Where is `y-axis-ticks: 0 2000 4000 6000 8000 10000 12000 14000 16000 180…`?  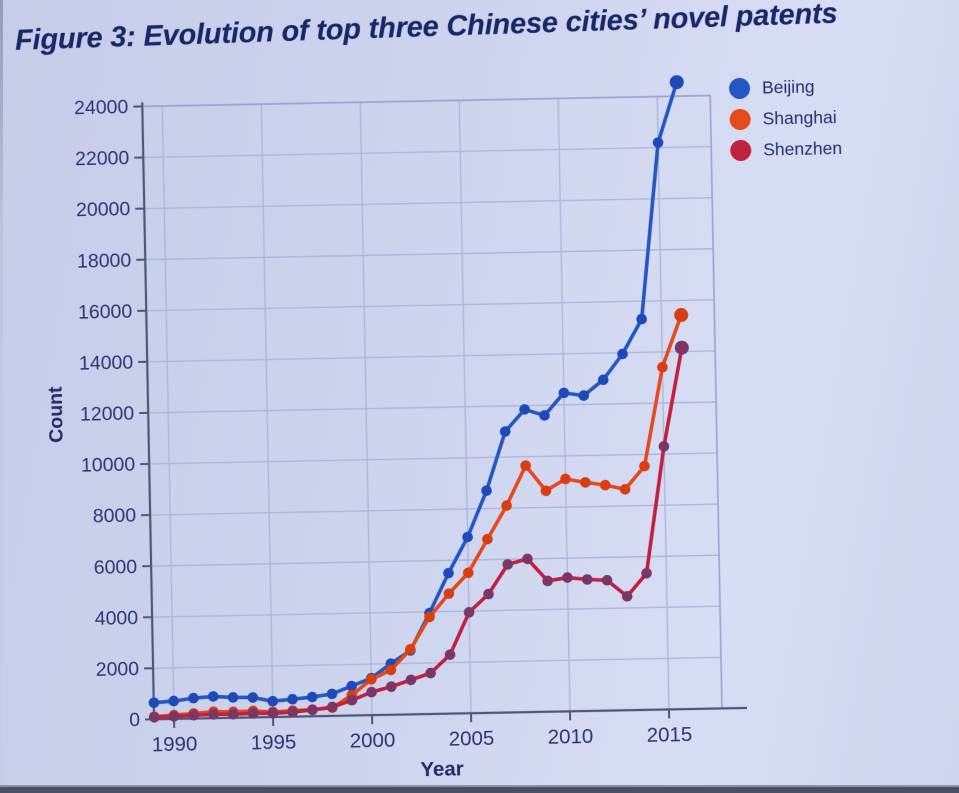
y-axis-ticks: 0 2000 4000 6000 8000 10000 12000 14000 16000 180… is located at coordinates (114, 413).